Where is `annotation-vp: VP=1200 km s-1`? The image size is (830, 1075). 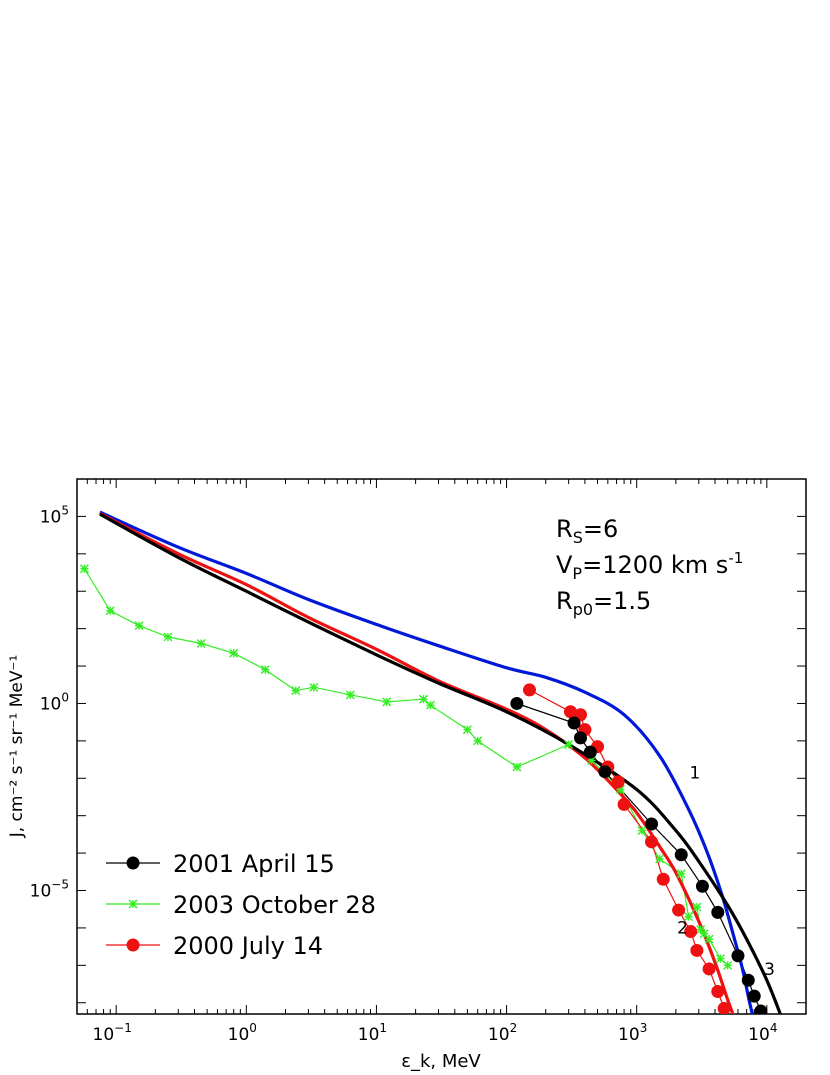 annotation-vp: VP=1200 km s-1 is located at coordinates (649, 566).